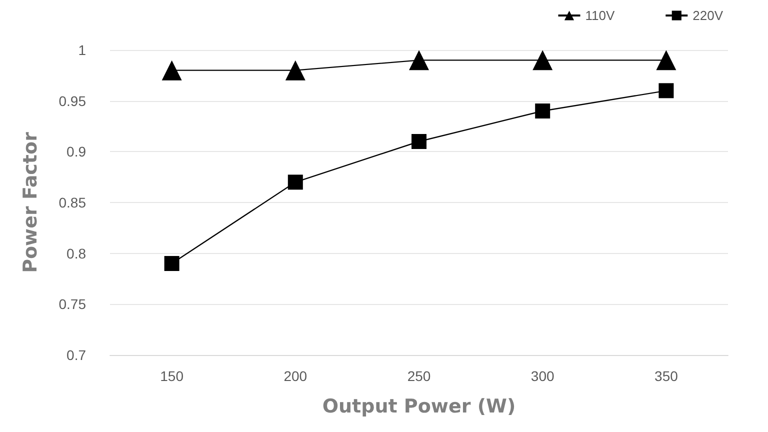 This screenshot has width=768, height=432. I want to click on y-tick-label: 0.75, so click(72, 304).